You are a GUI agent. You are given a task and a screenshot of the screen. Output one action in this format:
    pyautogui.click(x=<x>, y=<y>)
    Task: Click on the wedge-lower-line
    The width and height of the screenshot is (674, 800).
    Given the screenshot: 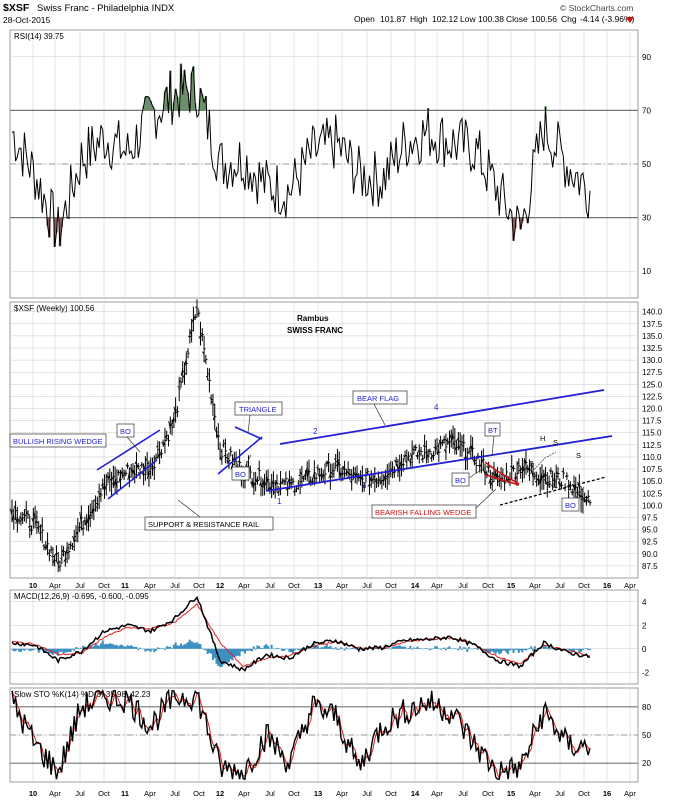 What is the action you would take?
    pyautogui.click(x=132, y=479)
    